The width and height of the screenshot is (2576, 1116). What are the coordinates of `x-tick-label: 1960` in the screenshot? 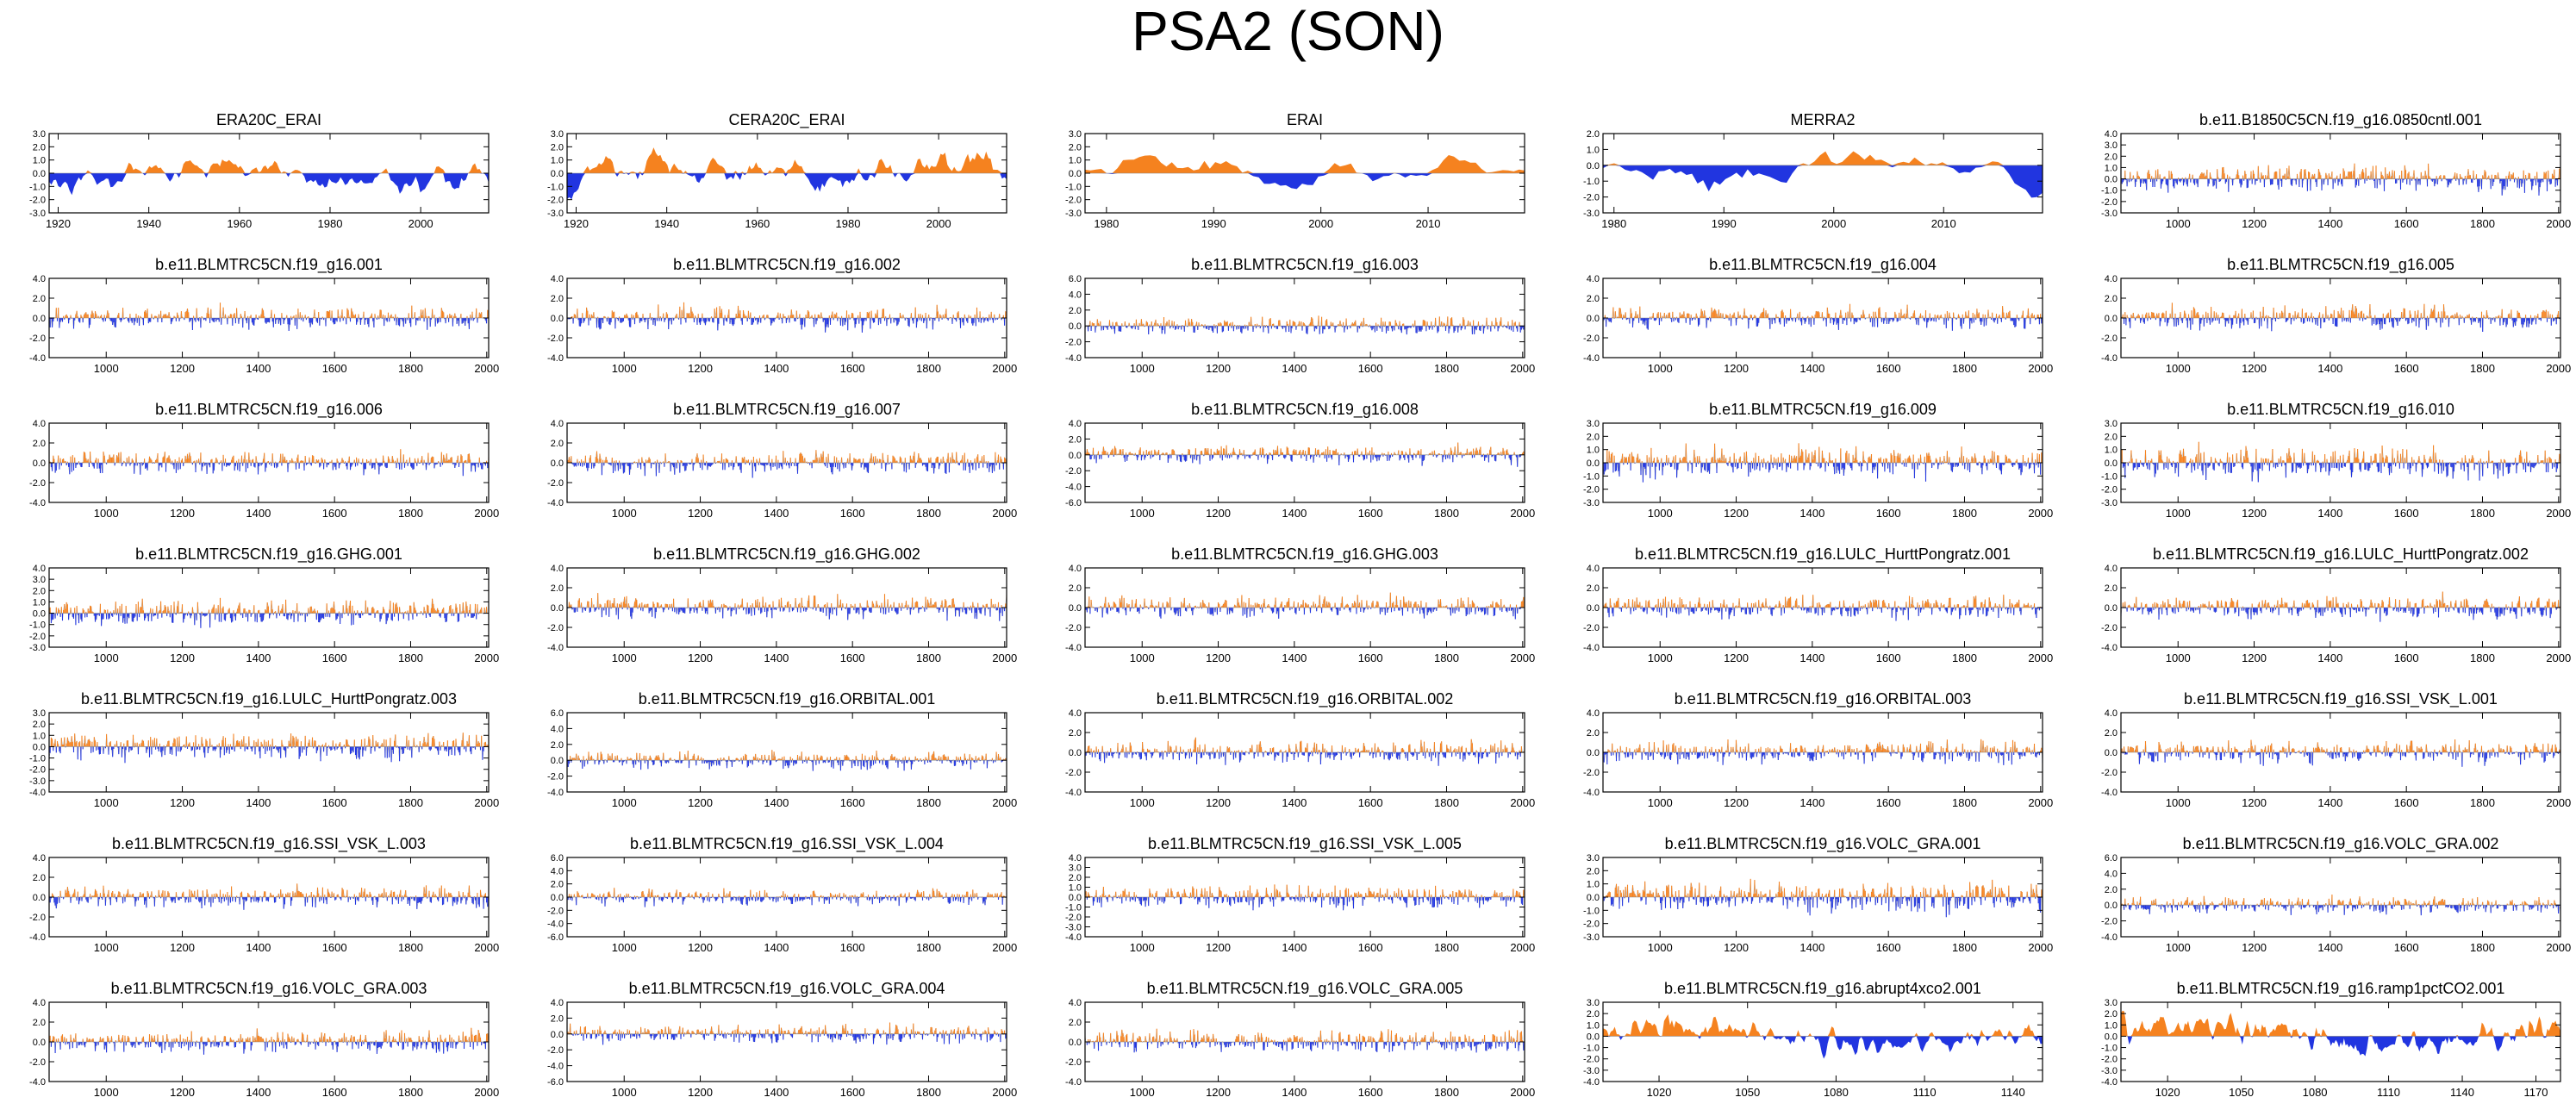 It's located at (757, 223).